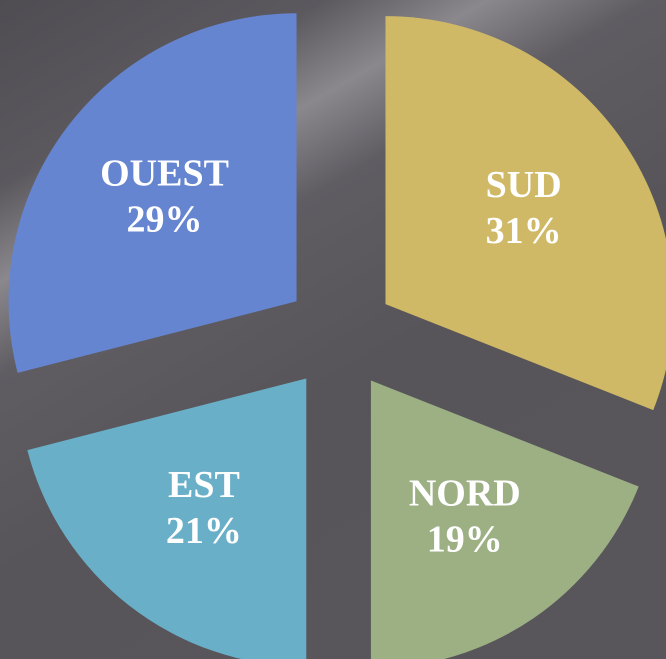 This screenshot has width=666, height=659. What do you see at coordinates (465, 539) in the screenshot?
I see `slice-value-label: 19%` at bounding box center [465, 539].